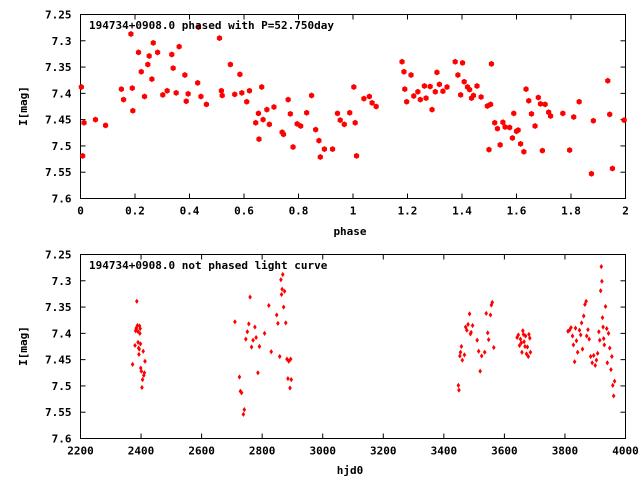 This screenshot has width=640, height=480. What do you see at coordinates (62, 281) in the screenshot?
I see `y-tick-label: 7.3` at bounding box center [62, 281].